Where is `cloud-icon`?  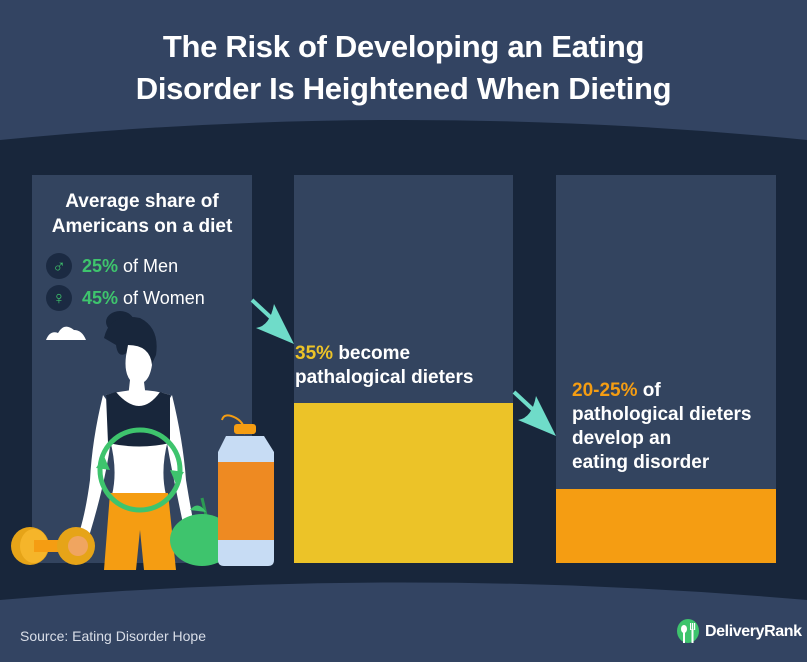 cloud-icon is located at coordinates (66, 333).